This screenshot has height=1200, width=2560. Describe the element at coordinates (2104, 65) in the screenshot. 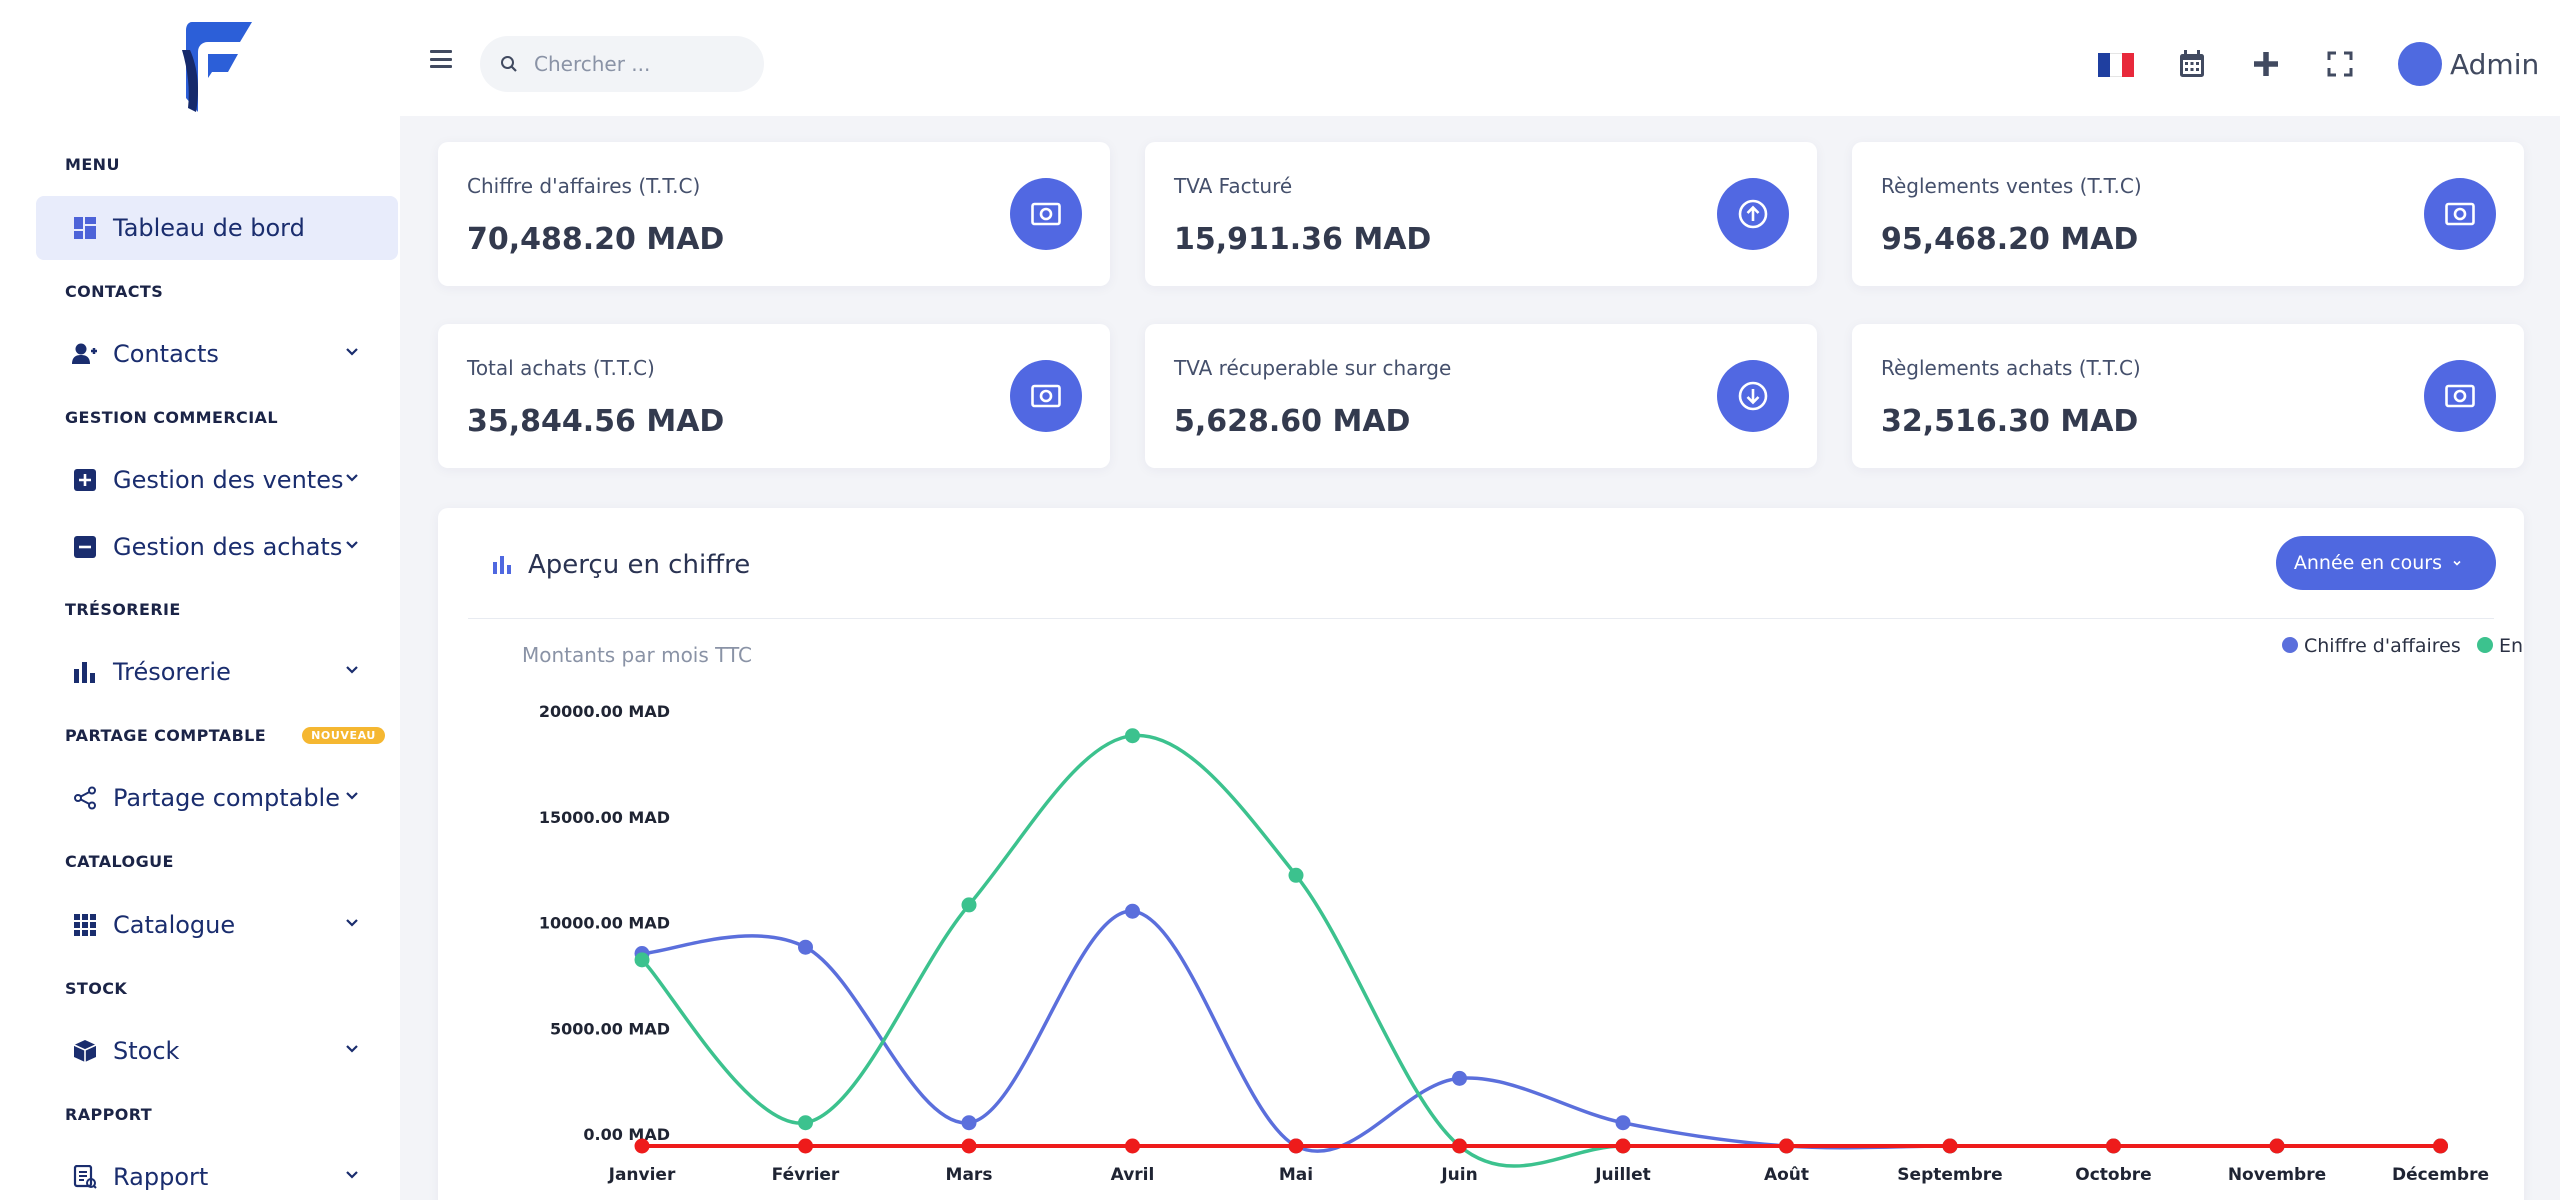

I see `flag-stripe-blue` at that location.